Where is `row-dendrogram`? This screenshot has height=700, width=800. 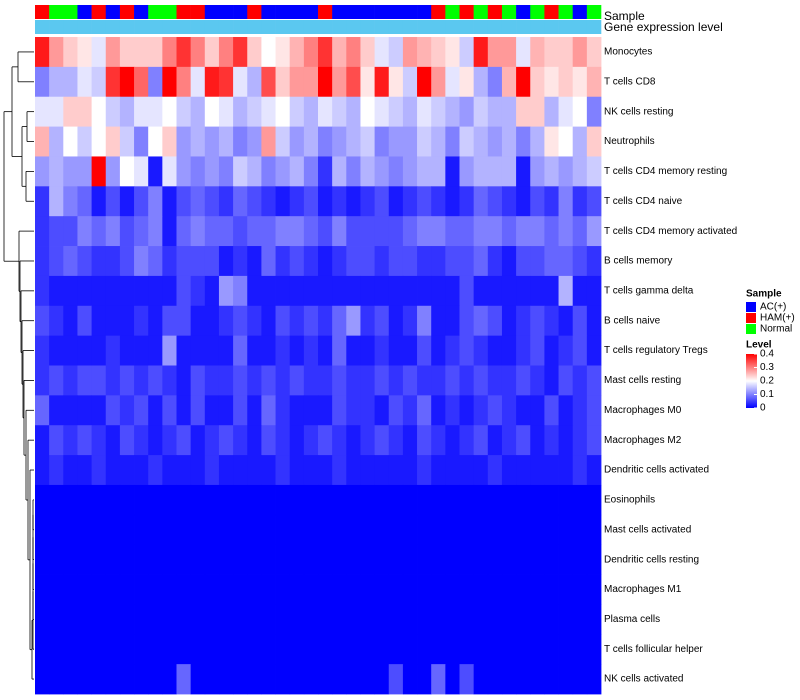 row-dendrogram is located at coordinates (18, 365).